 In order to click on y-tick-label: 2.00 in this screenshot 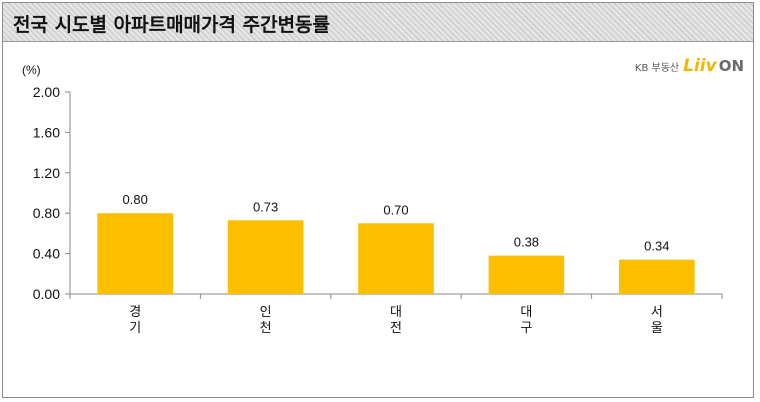, I will do `click(46, 92)`.